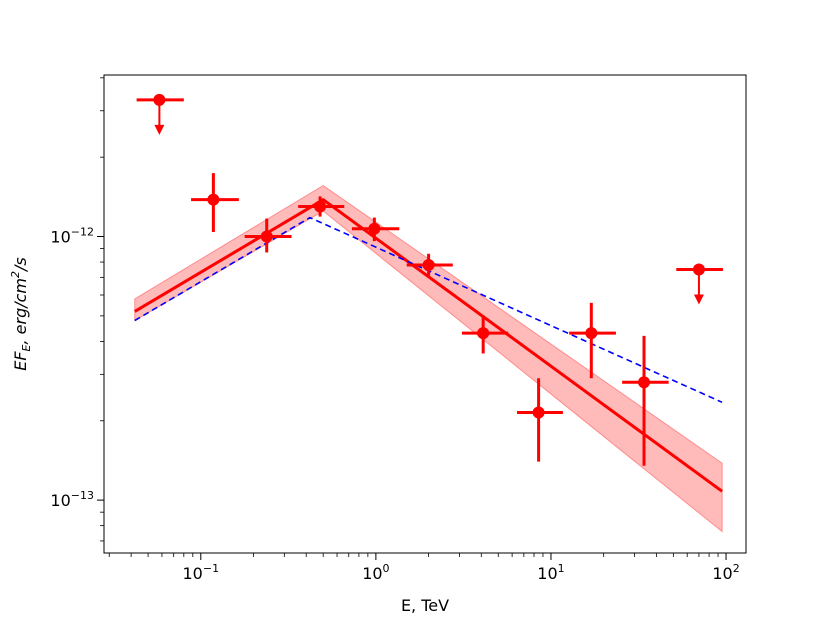 This screenshot has height=623, width=830. I want to click on x-tick-label: 10⁻¹, so click(201, 572).